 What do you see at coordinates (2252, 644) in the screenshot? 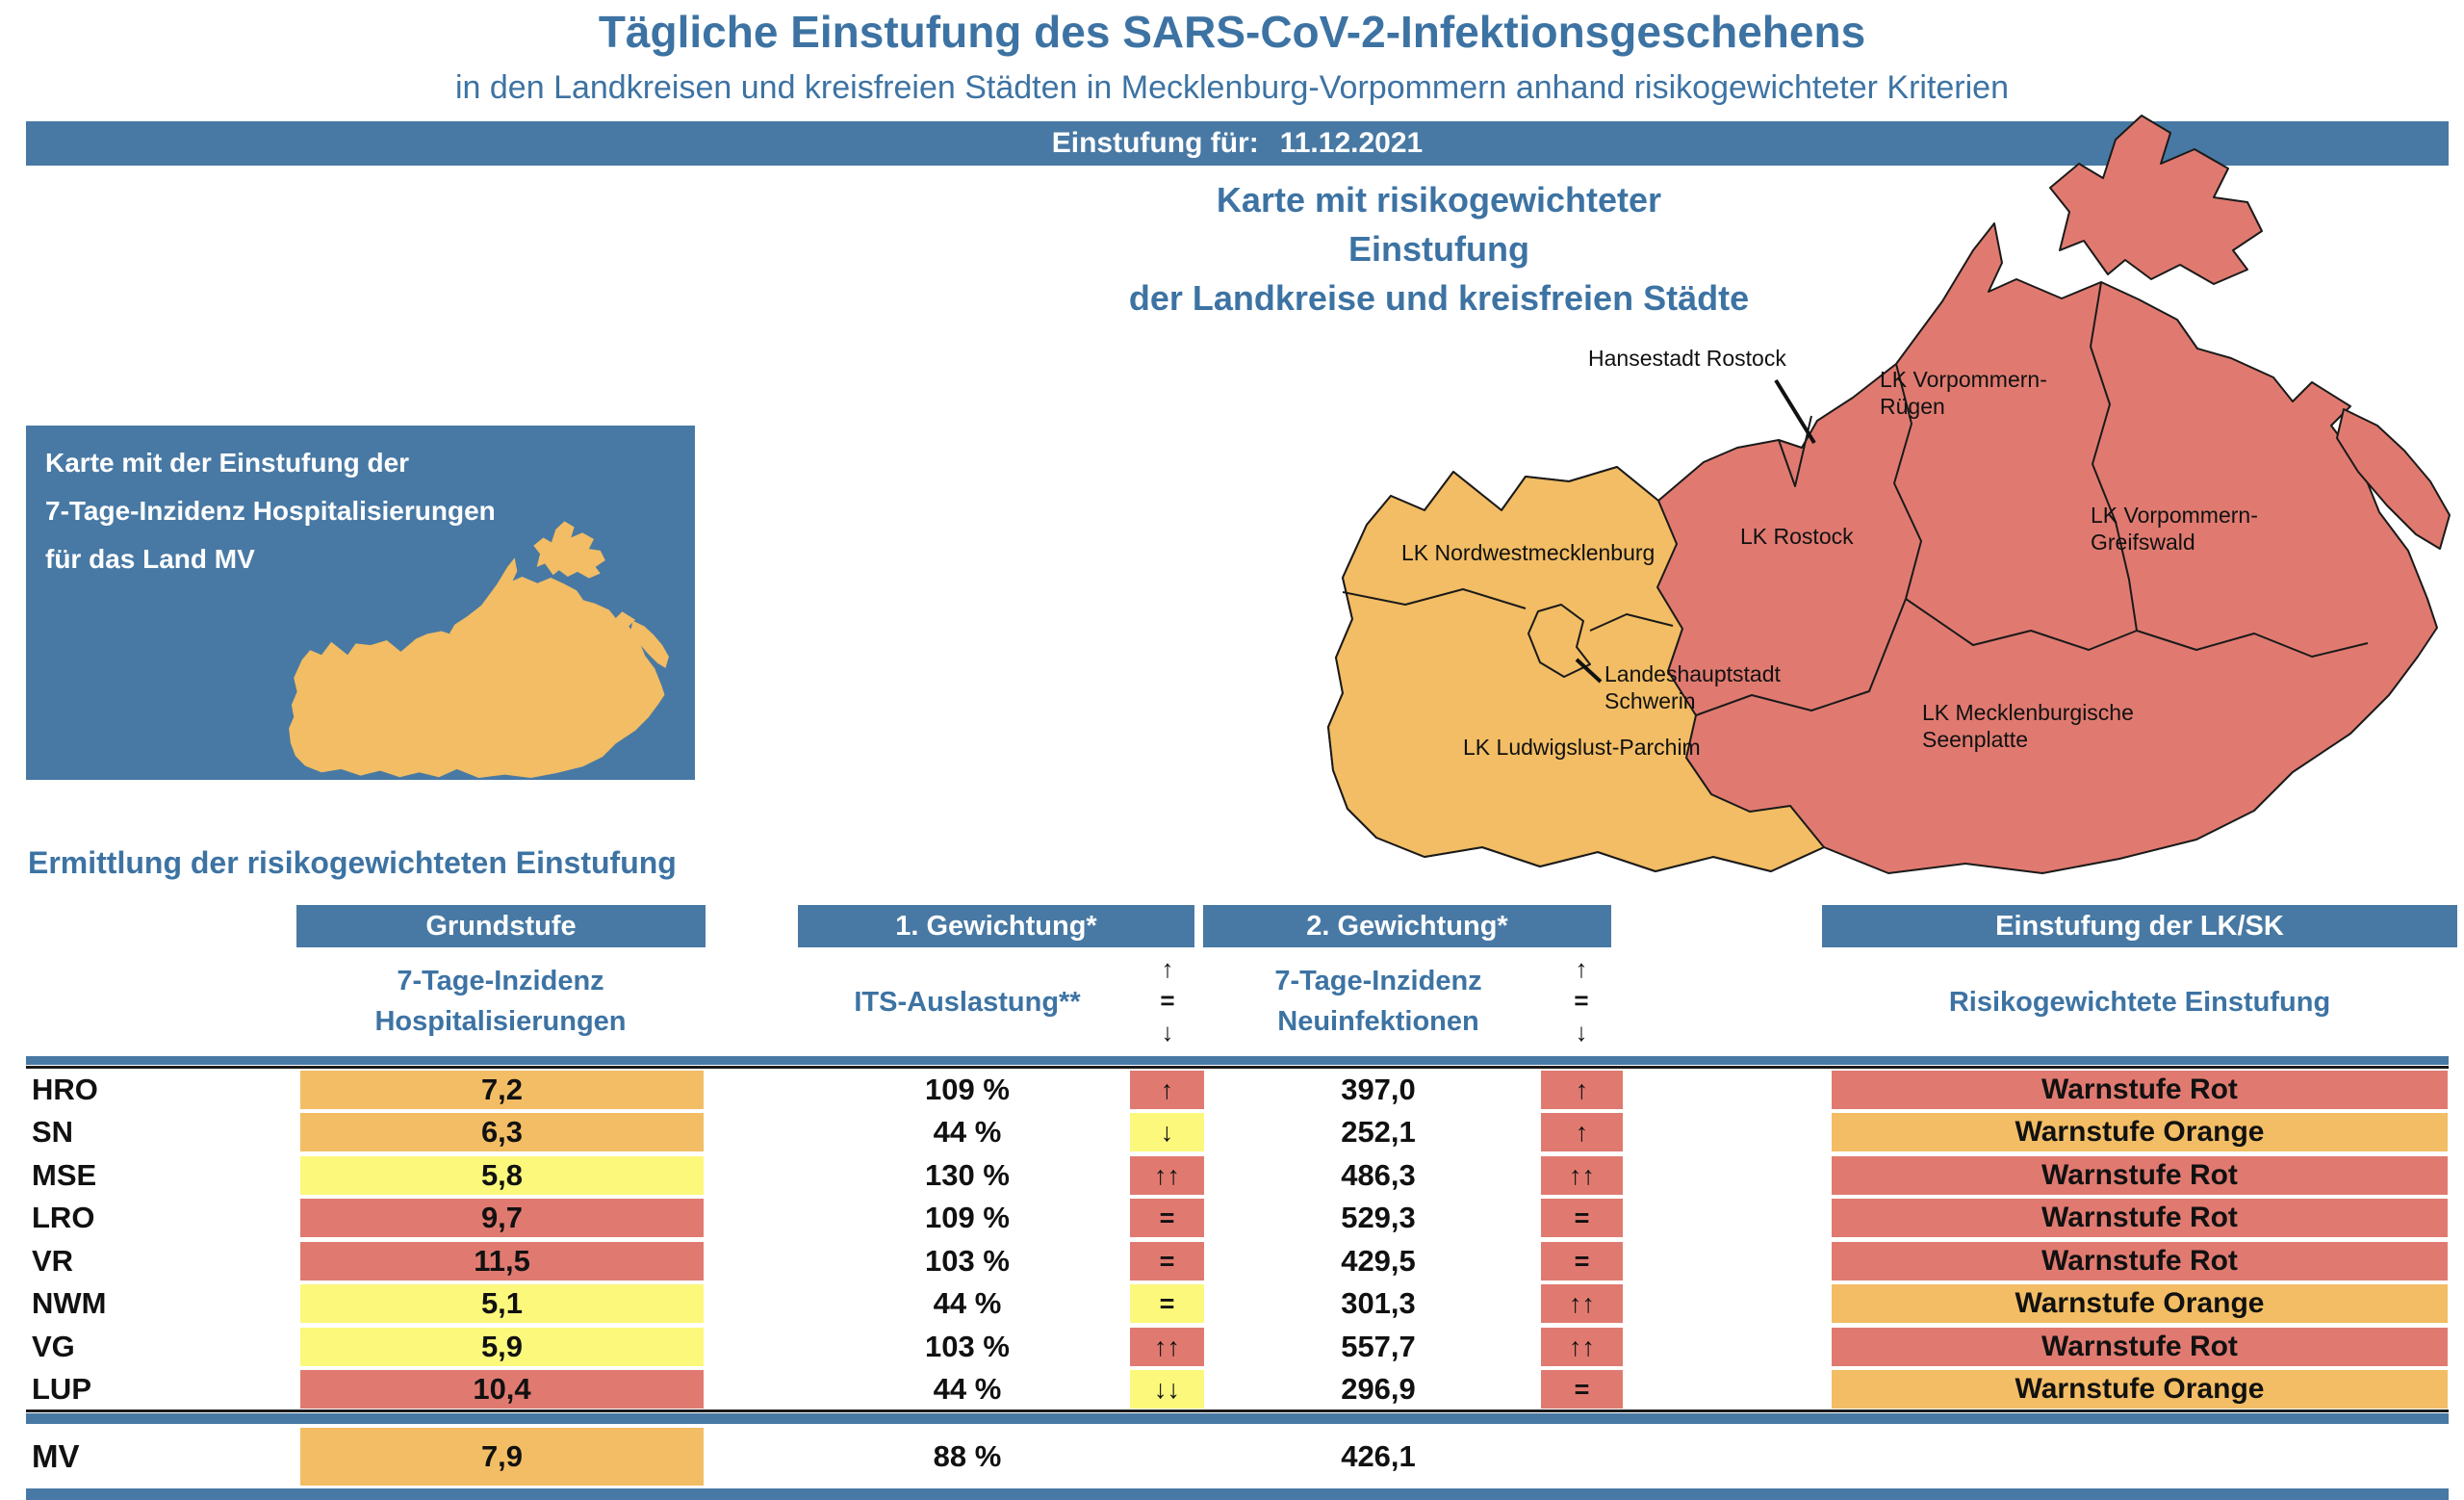
I see `map-border-vg-mse` at bounding box center [2252, 644].